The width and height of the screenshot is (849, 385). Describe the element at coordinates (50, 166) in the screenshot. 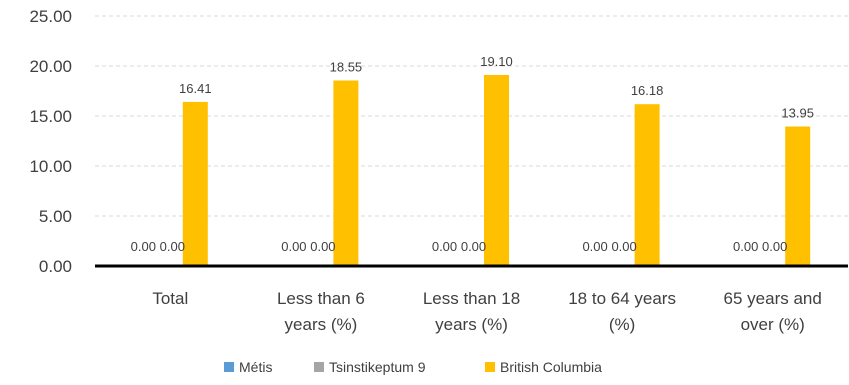

I see `y-tick-label: 10.00` at that location.